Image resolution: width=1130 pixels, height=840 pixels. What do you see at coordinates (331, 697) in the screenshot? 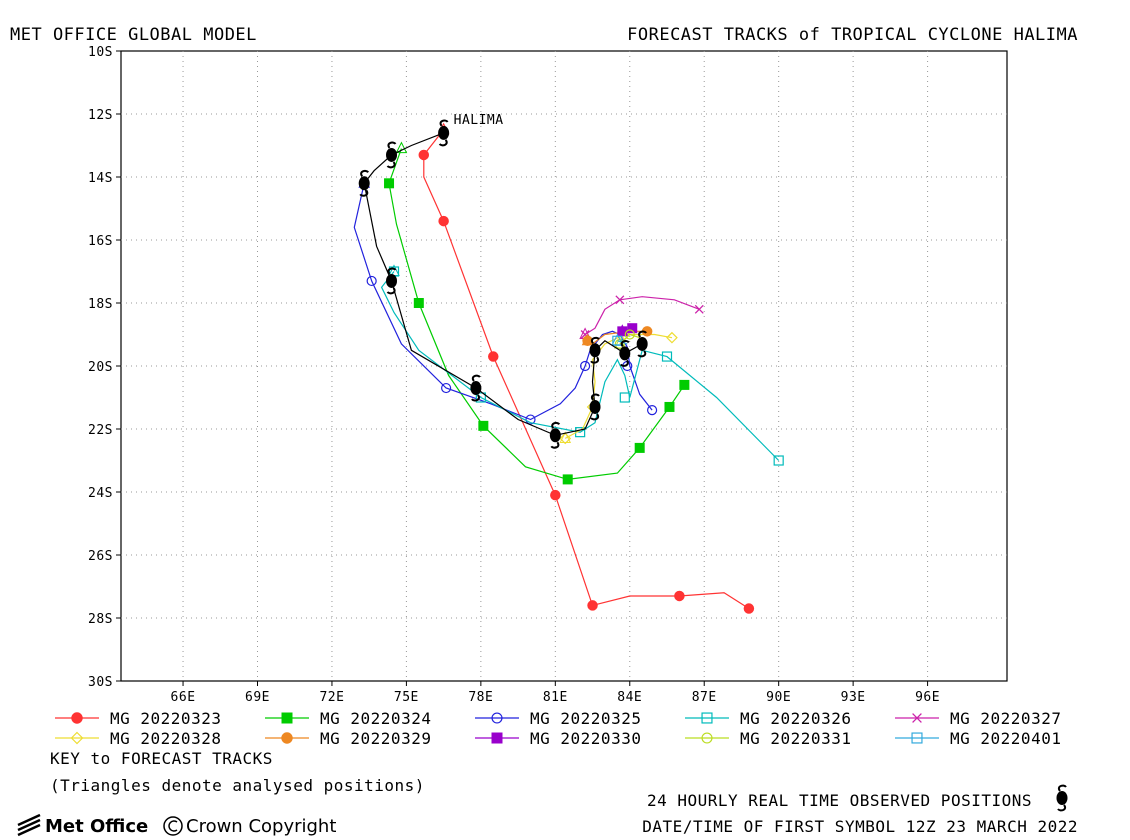
I see `x-tick-label: 72E` at bounding box center [331, 697].